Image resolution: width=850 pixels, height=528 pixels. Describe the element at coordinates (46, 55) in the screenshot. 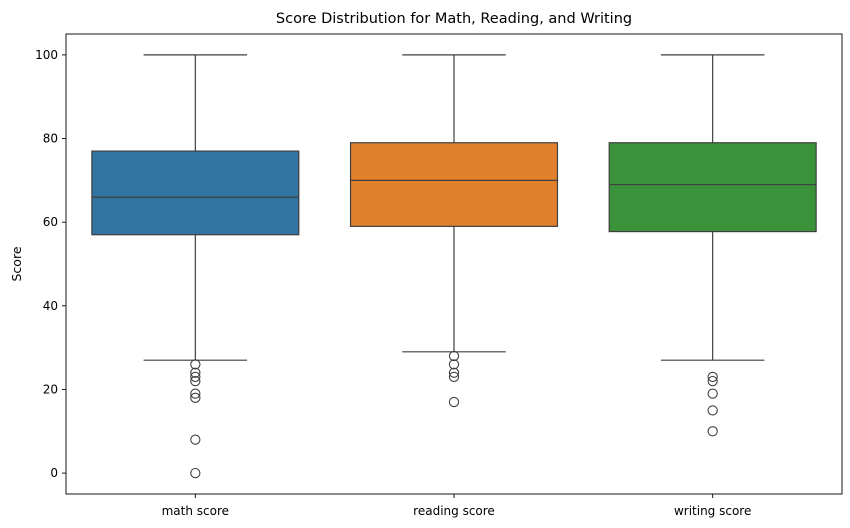

I see `y-tick-label: 100` at that location.